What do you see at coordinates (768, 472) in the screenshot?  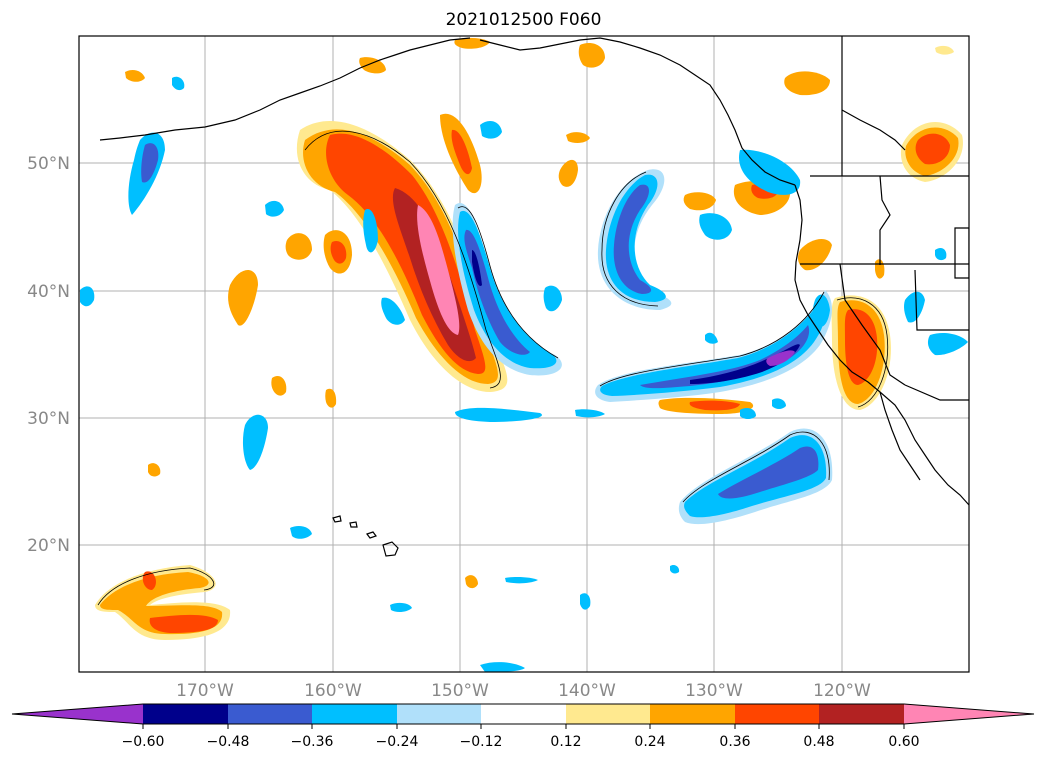 I see `cool-blob-se-blue` at bounding box center [768, 472].